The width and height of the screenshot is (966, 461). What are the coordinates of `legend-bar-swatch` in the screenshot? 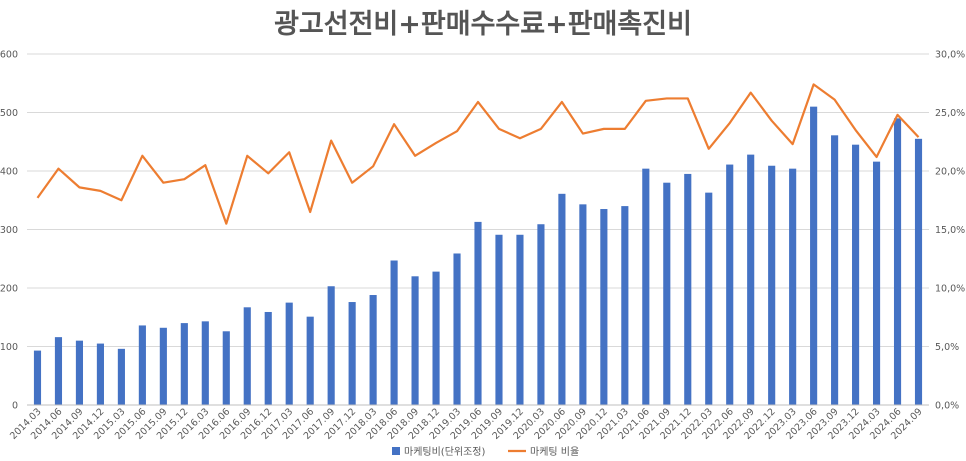 It's located at (396, 451).